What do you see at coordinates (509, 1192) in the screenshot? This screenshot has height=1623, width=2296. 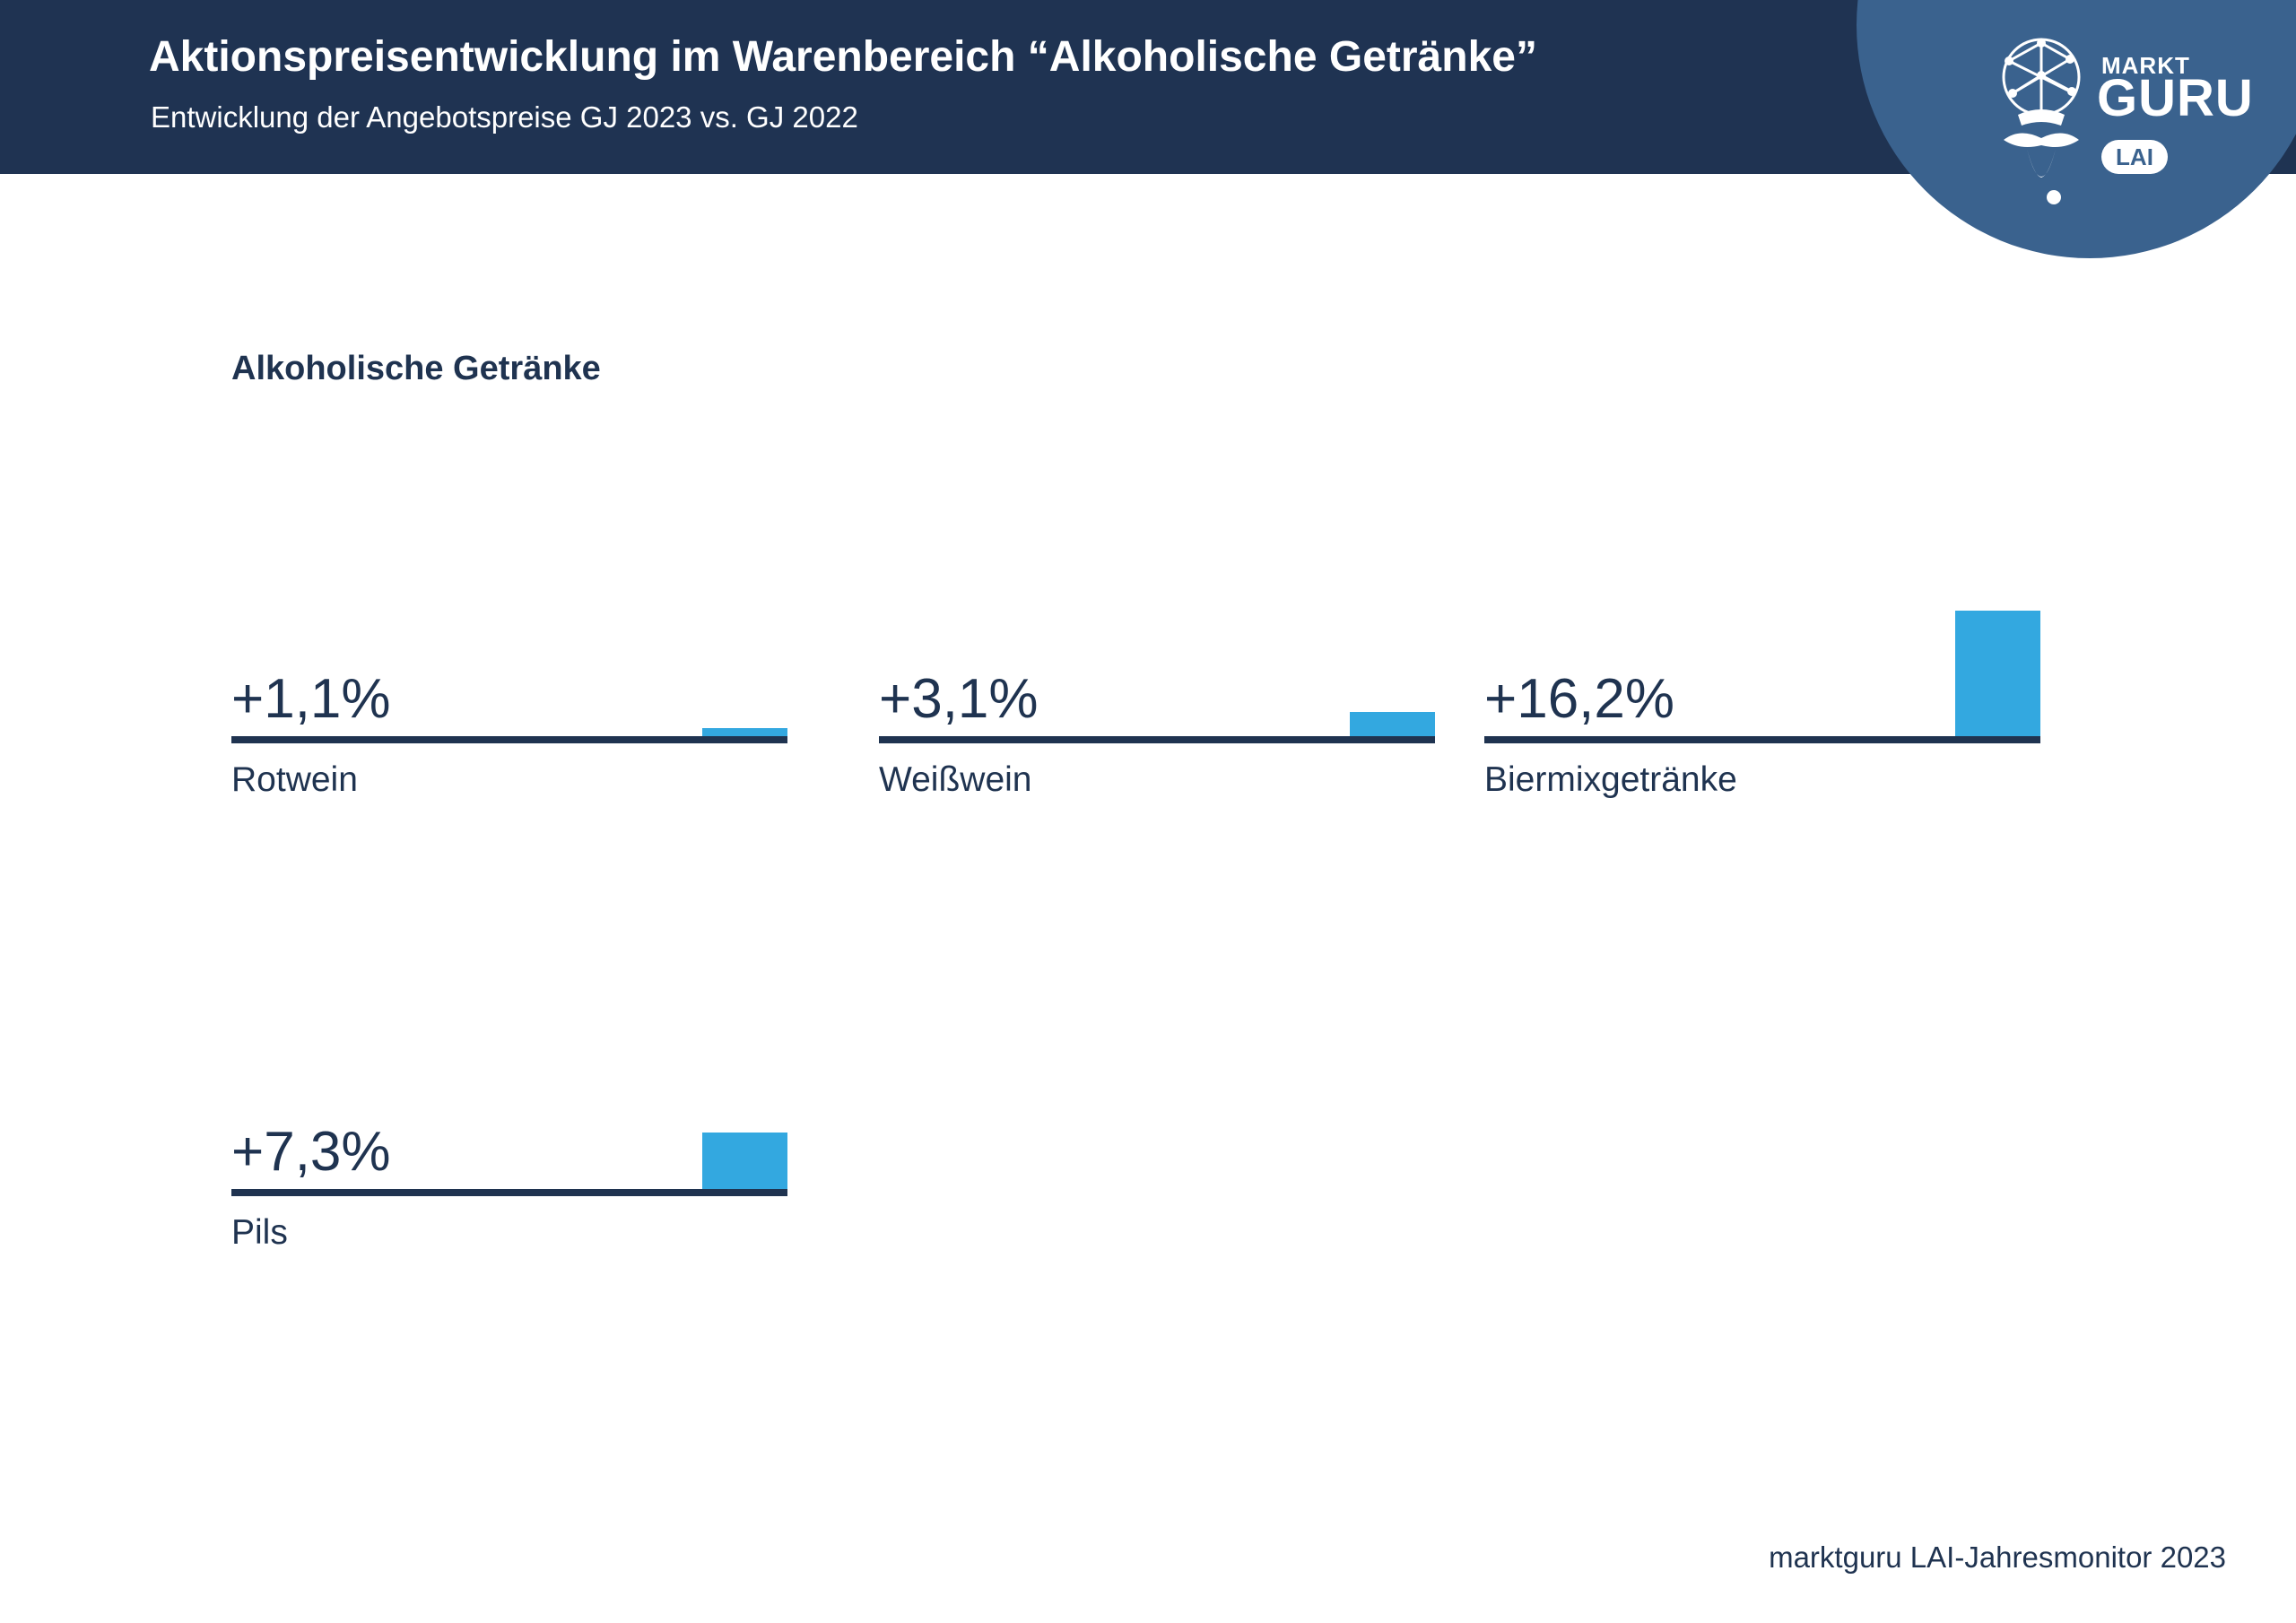 I see `baseline-pils` at bounding box center [509, 1192].